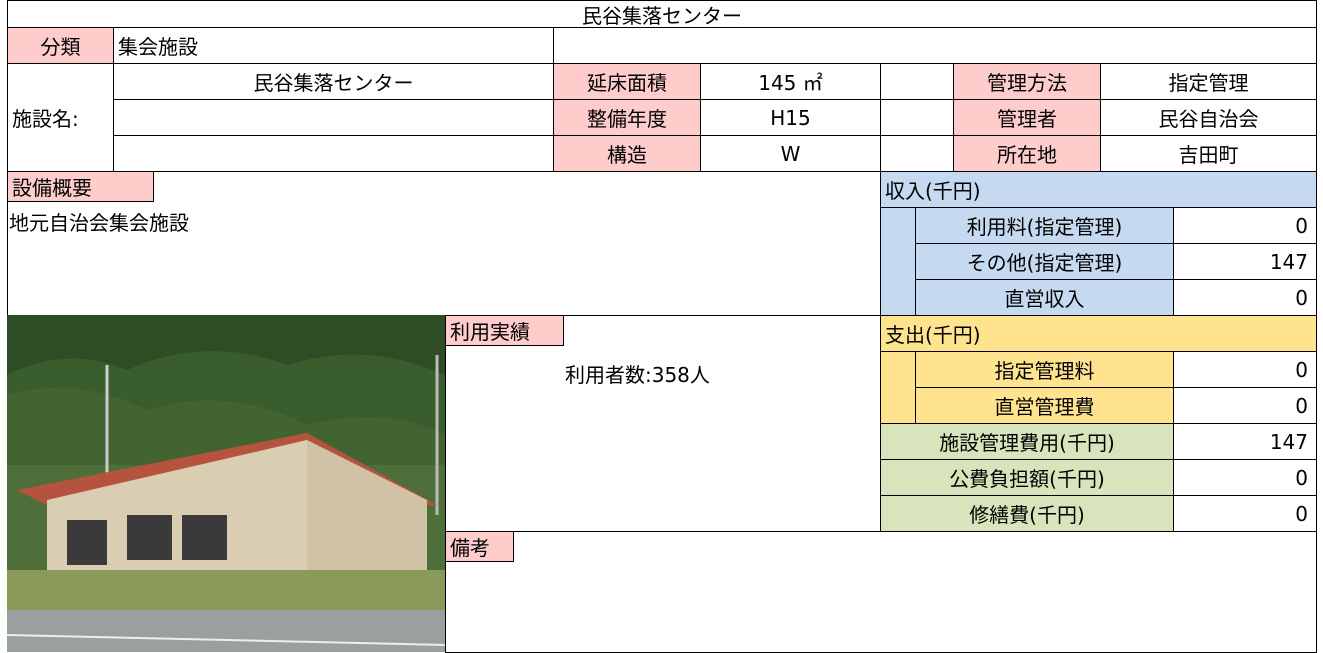 Image resolution: width=1323 pixels, height=653 pixels. What do you see at coordinates (637, 375) in the screenshot?
I see `usage-text: 利用者数:358人` at bounding box center [637, 375].